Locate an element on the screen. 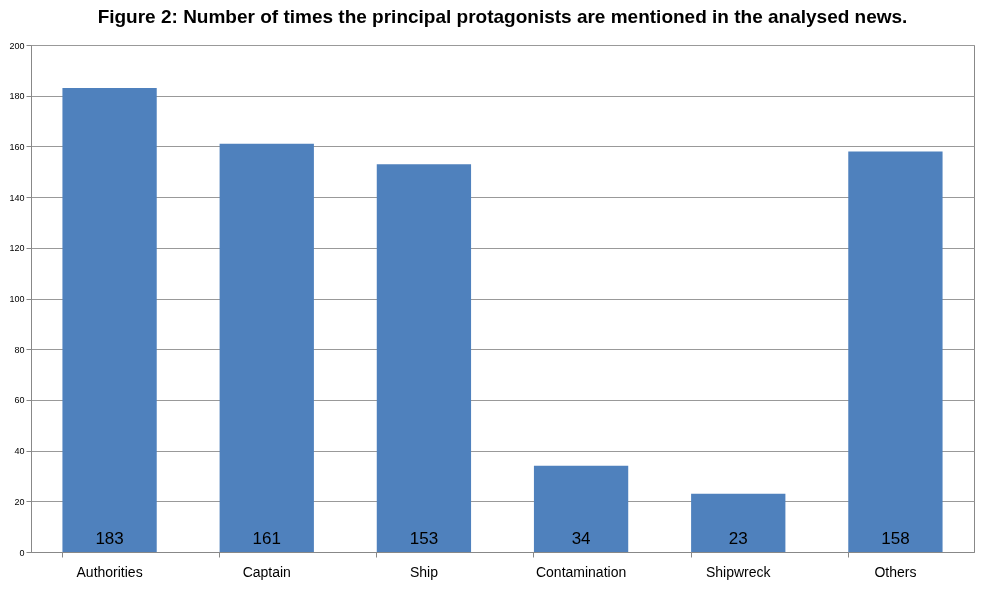  y-tick-label: 140 is located at coordinates (17, 197).